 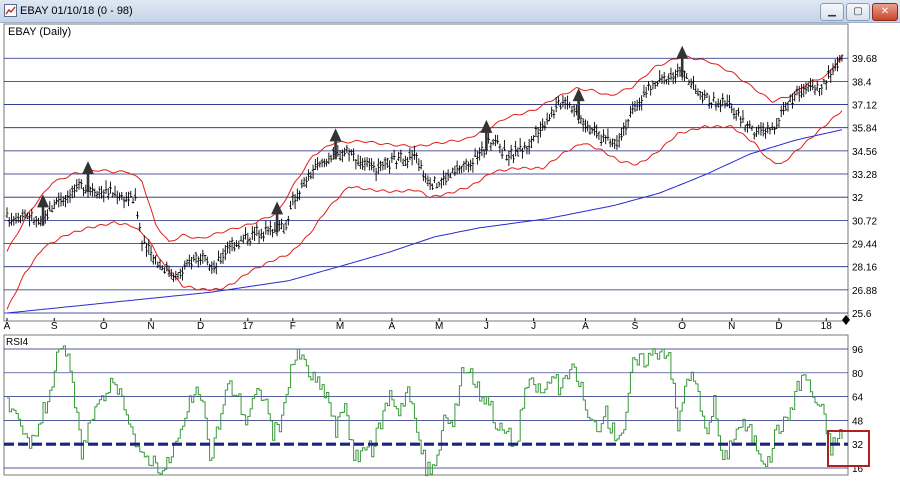 What do you see at coordinates (858, 374) in the screenshot?
I see `rsi-y-tick-label: 80` at bounding box center [858, 374].